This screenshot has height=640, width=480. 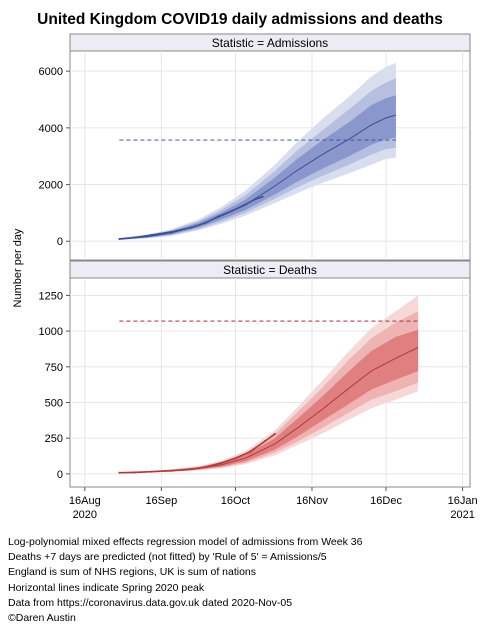 What do you see at coordinates (51, 332) in the screenshot?
I see `y-tick-label: 1000` at bounding box center [51, 332].